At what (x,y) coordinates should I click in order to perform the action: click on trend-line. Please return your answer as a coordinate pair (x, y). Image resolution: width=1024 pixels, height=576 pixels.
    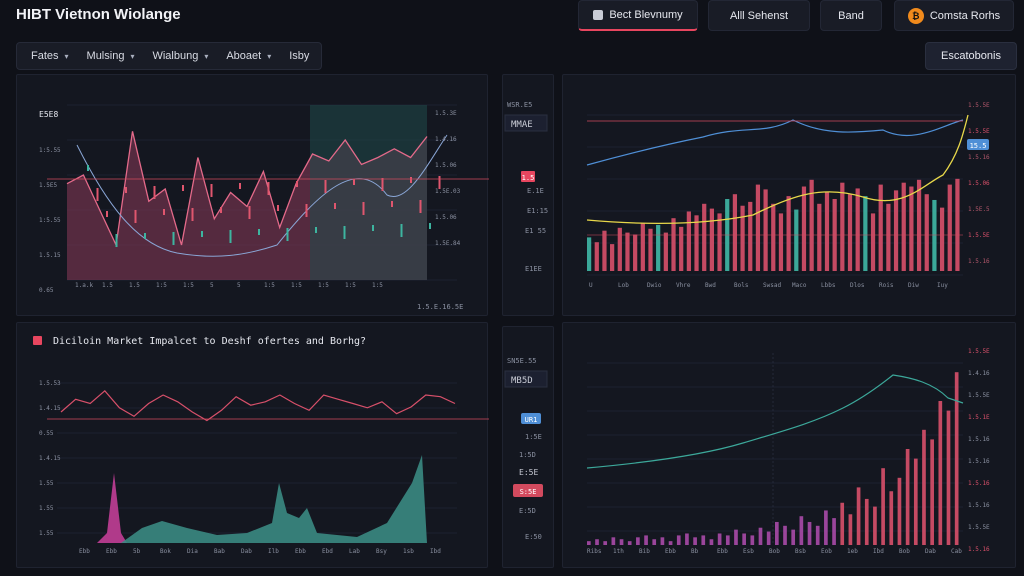
    Looking at the image, I should click on (775, 421).